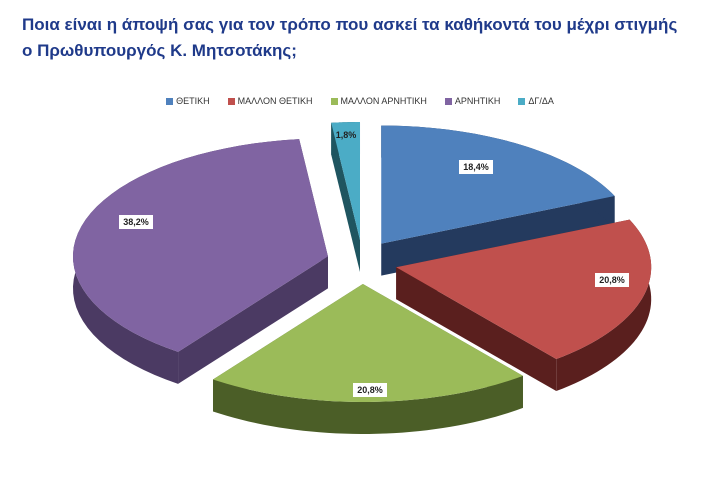 The height and width of the screenshot is (480, 720). I want to click on data-label-0: 18,4%, so click(476, 167).